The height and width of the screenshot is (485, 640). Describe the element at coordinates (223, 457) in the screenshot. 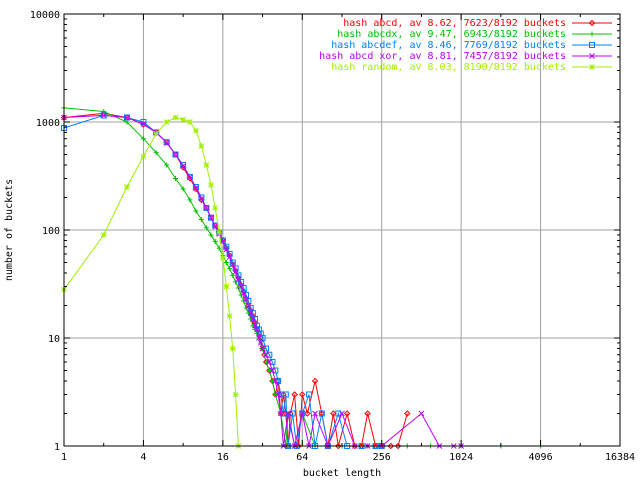

I see `x-tick-label: 16` at that location.